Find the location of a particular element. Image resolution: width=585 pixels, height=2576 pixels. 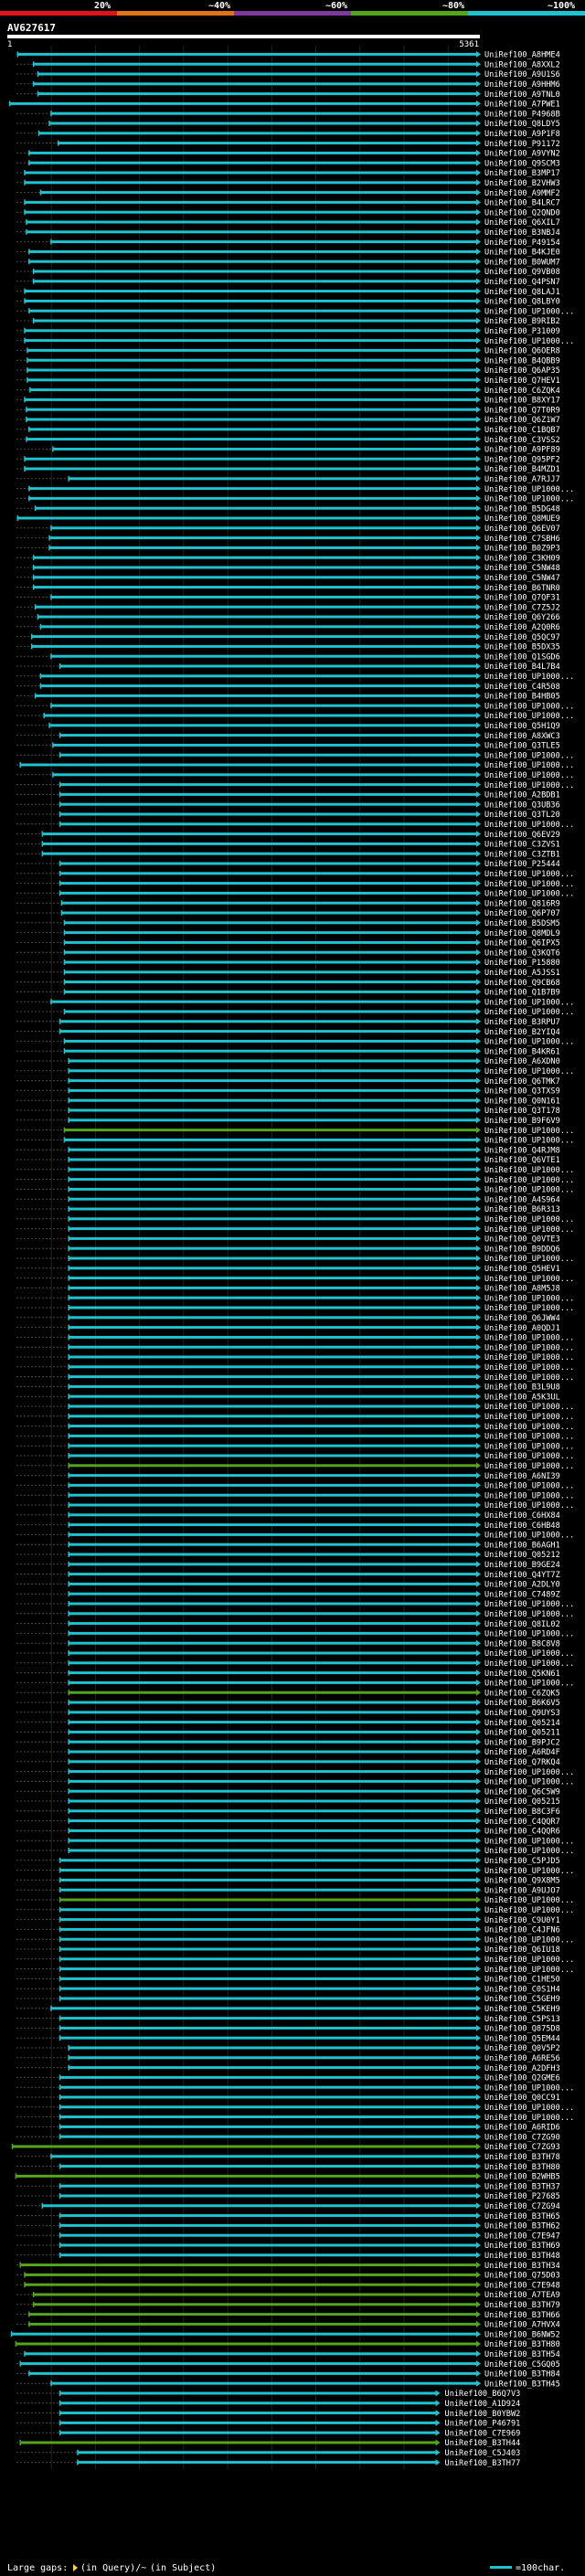

hit-label: UniRef100_C5NW47 is located at coordinates (522, 578).